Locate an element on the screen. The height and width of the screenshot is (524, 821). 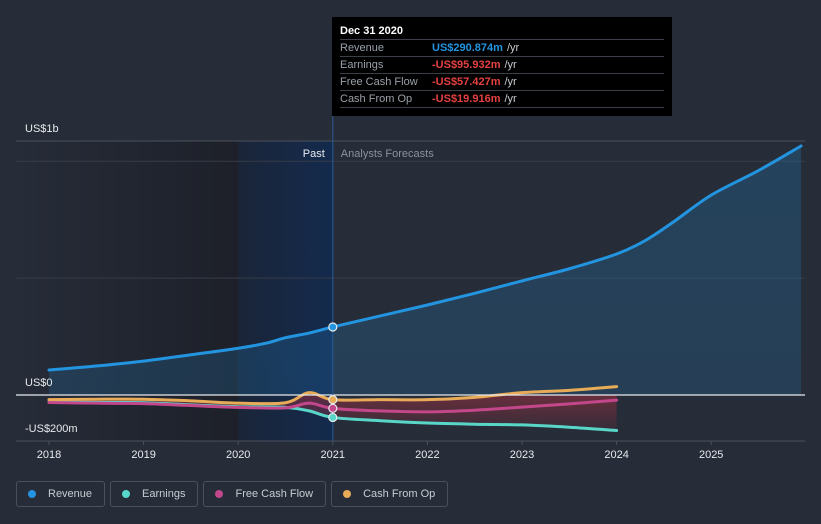
tooltip-date: Dec 31 2020 is located at coordinates (502, 31).